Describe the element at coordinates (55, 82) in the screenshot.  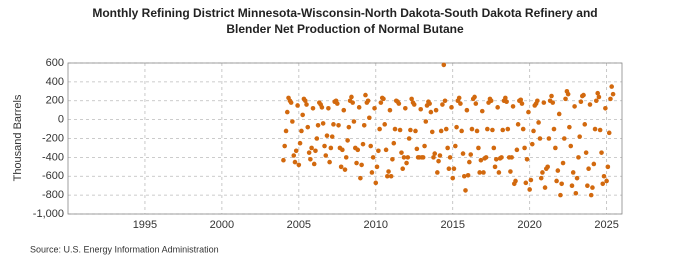
I see `y-tick-label: 400` at that location.